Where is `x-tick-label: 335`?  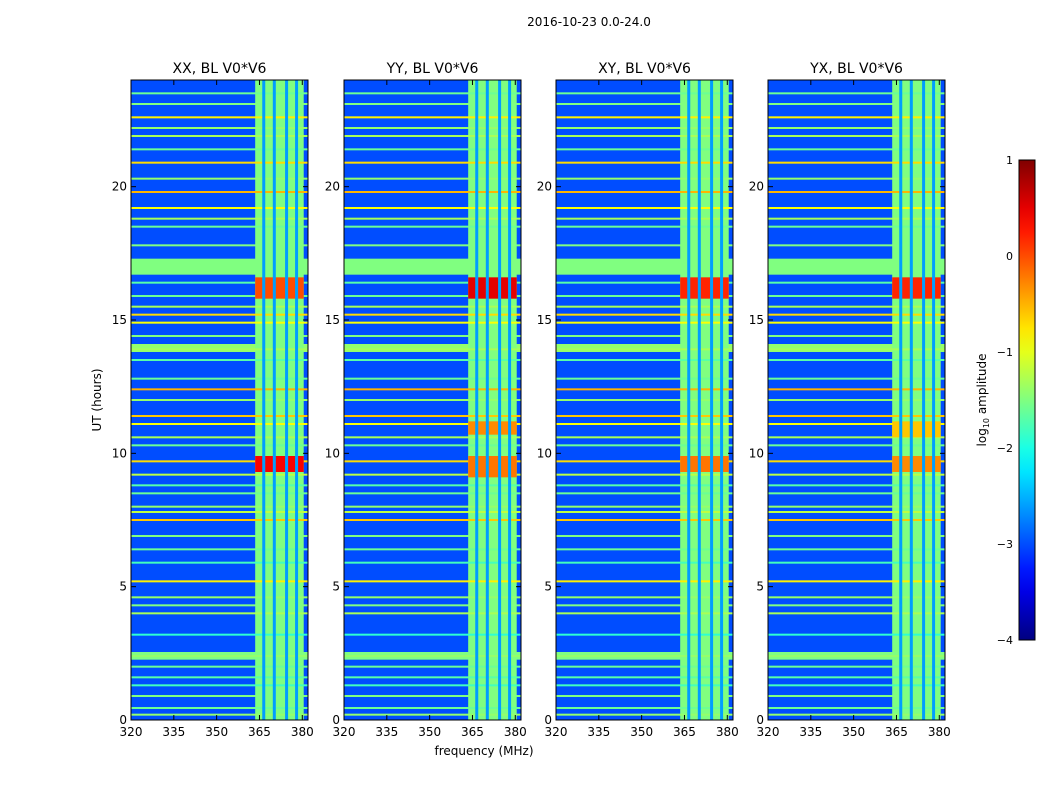 x-tick-label: 335 is located at coordinates (598, 732).